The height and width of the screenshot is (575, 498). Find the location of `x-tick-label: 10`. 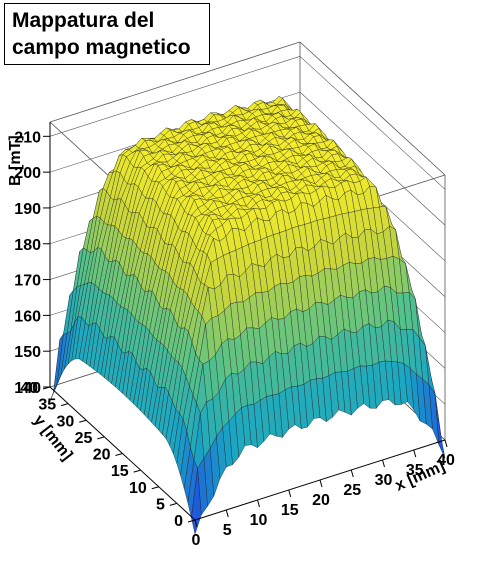

x-tick-label: 10 is located at coordinates (259, 520).